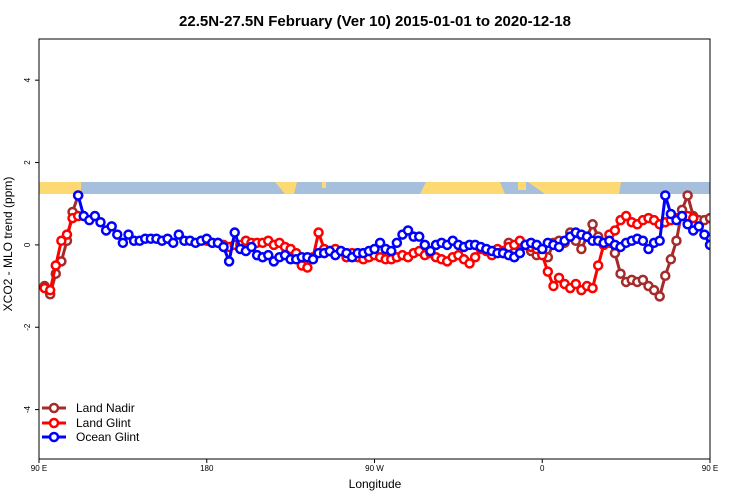 This screenshot has width=750, height=500. What do you see at coordinates (27, 162) in the screenshot?
I see `y-tick-label: 2` at bounding box center [27, 162].